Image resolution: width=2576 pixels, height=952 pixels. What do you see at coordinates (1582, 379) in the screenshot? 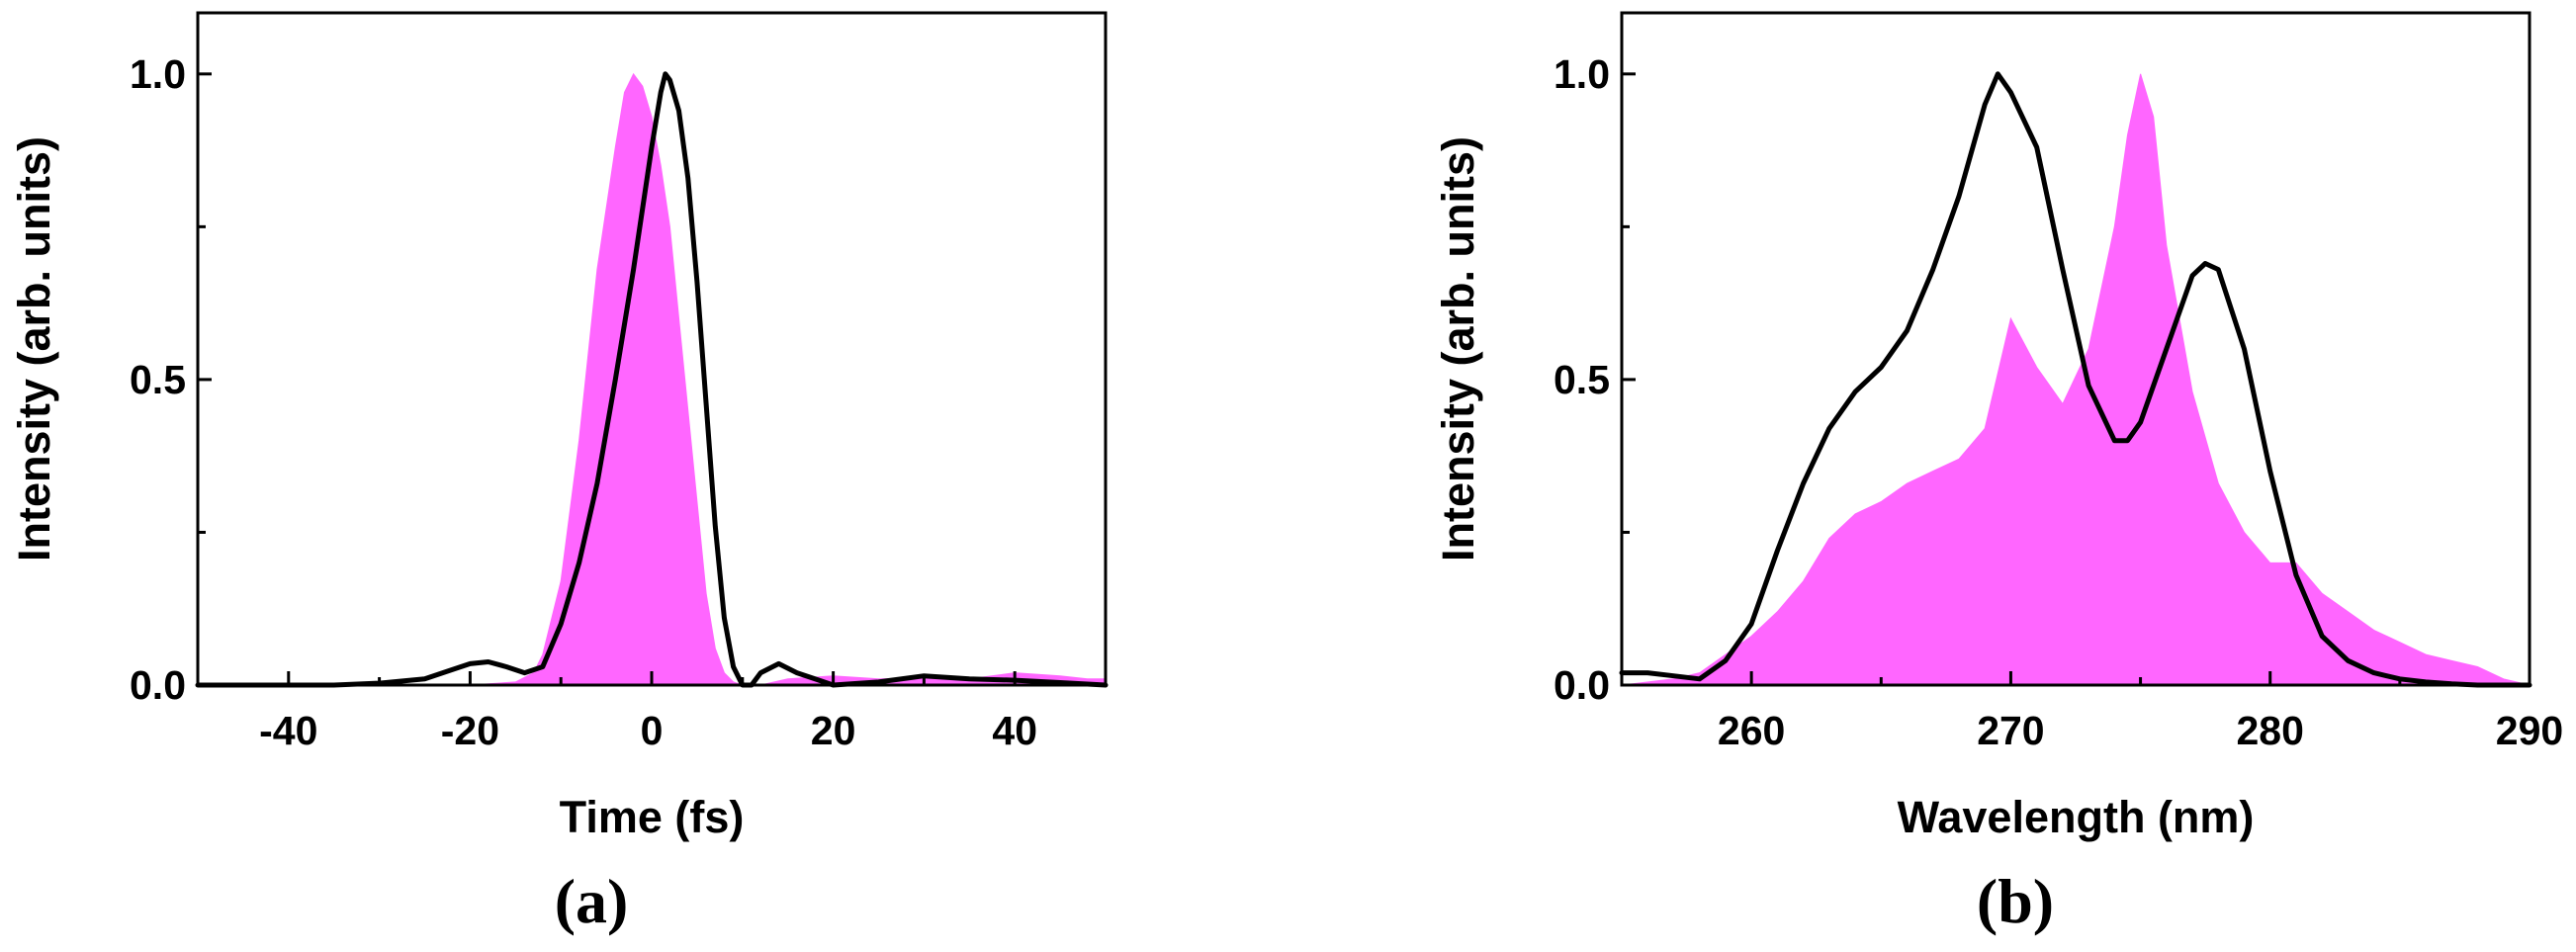
I see `chart-b-ytick-label: 0.5` at bounding box center [1582, 379].